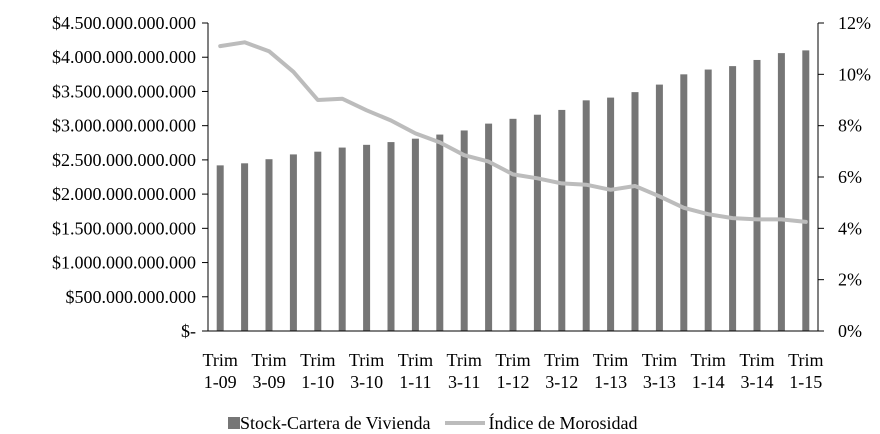 The width and height of the screenshot is (880, 434). I want to click on x-axis-tick-label: Trim 1-15, so click(805, 371).